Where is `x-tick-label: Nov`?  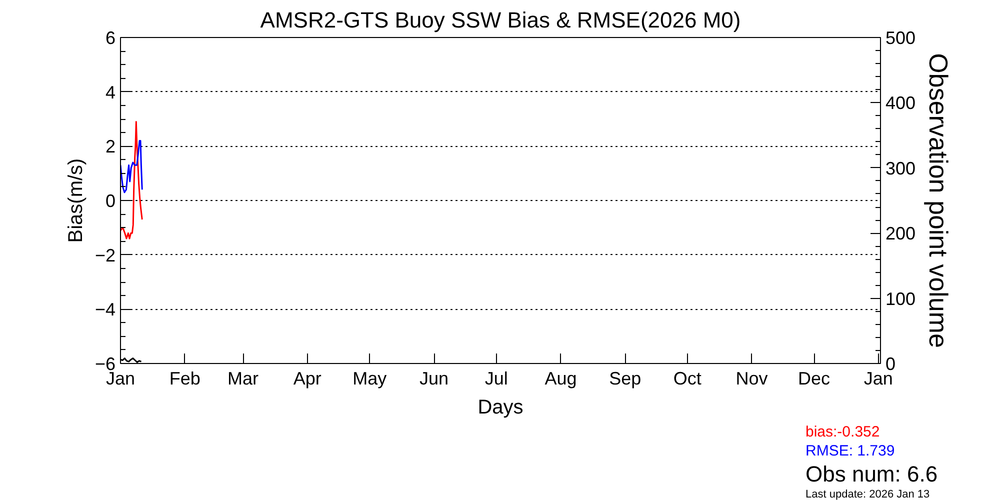 x-tick-label: Nov is located at coordinates (752, 378).